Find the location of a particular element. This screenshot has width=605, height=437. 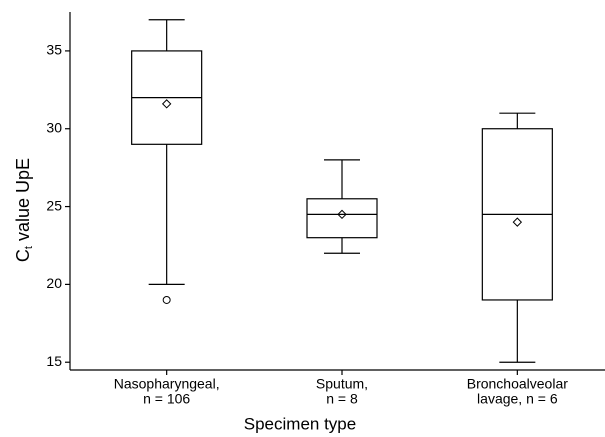

x-tick-label: lavage, n = 6 is located at coordinates (517, 399).